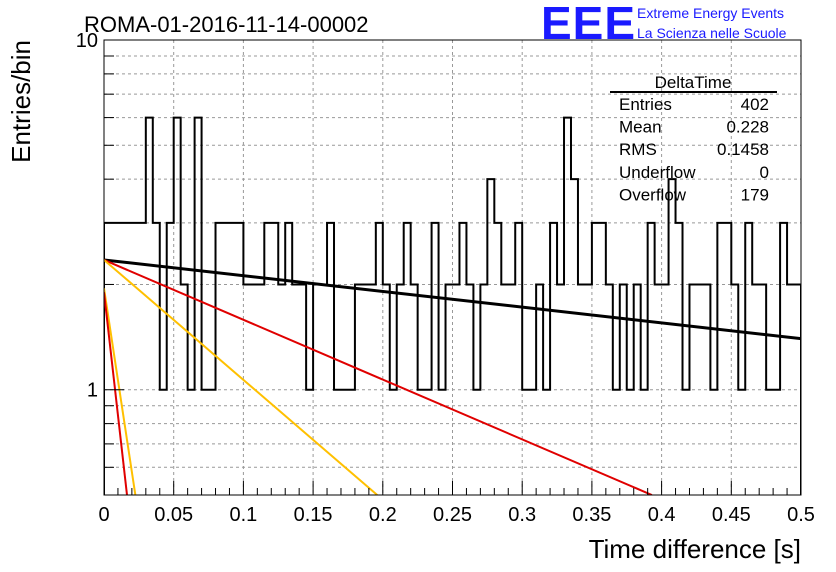  I want to click on stats-row-label: Underflow, so click(657, 172).